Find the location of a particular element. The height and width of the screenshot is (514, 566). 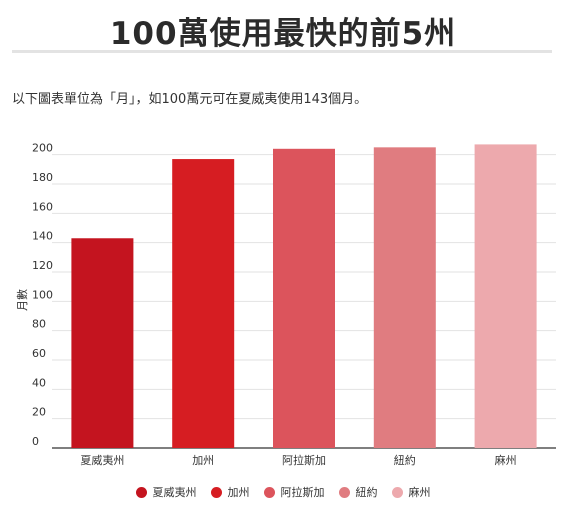

legend-label: 夏威夷州 is located at coordinates (174, 492).